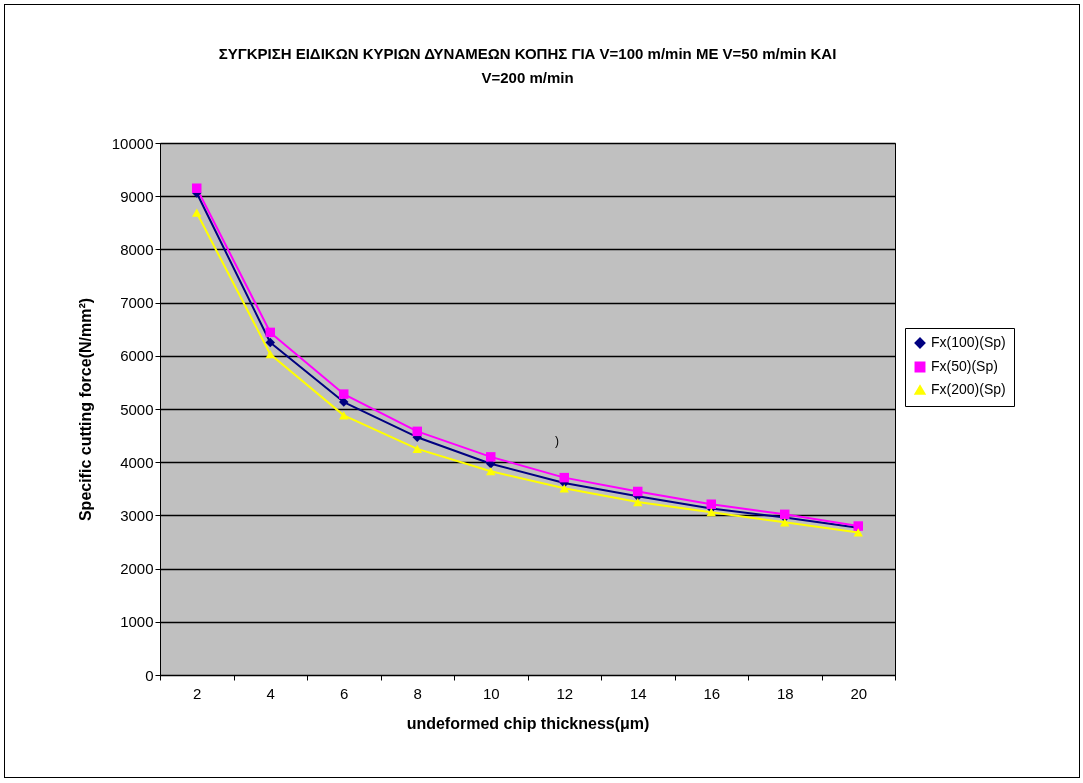  Describe the element at coordinates (149, 675) in the screenshot. I see `y-tick-label: 0` at that location.